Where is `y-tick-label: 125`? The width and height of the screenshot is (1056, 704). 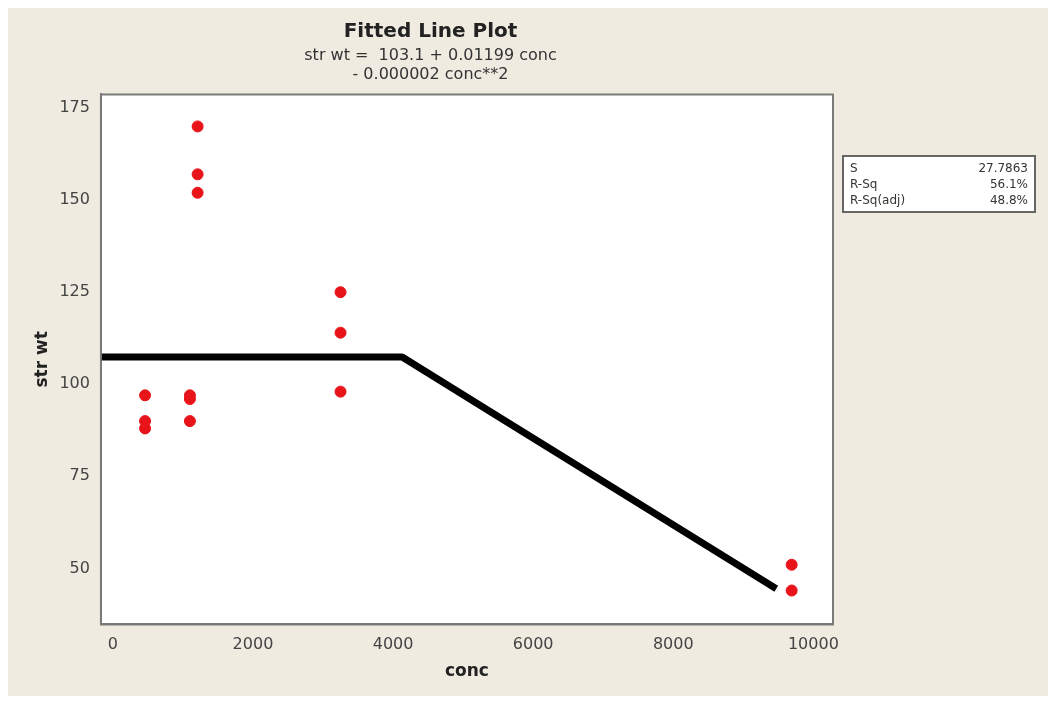
y-tick-label: 125 is located at coordinates (74, 291).